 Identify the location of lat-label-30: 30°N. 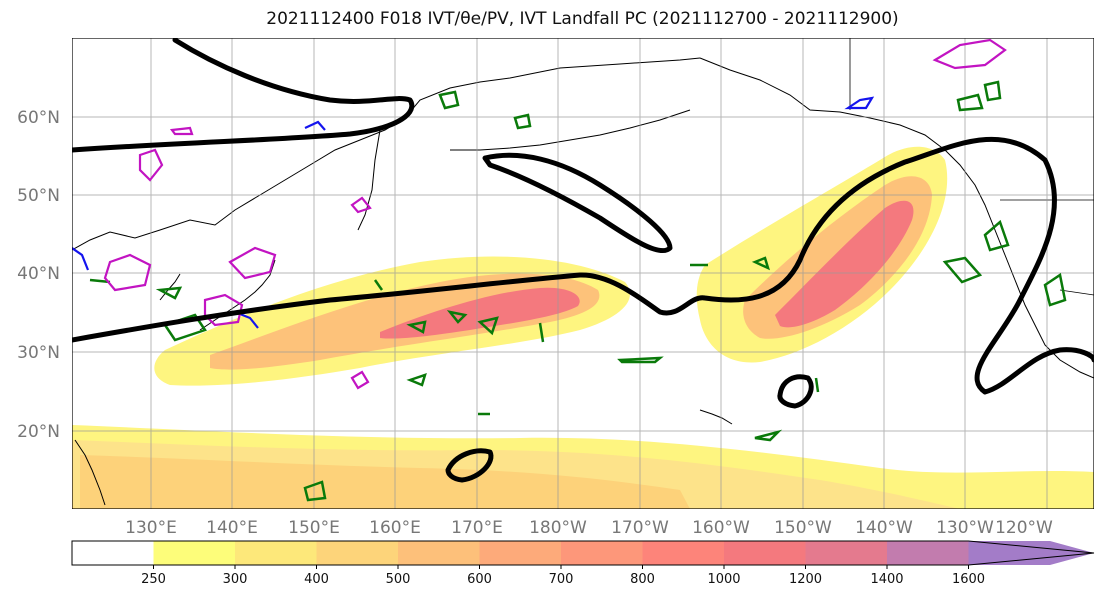
(38, 353).